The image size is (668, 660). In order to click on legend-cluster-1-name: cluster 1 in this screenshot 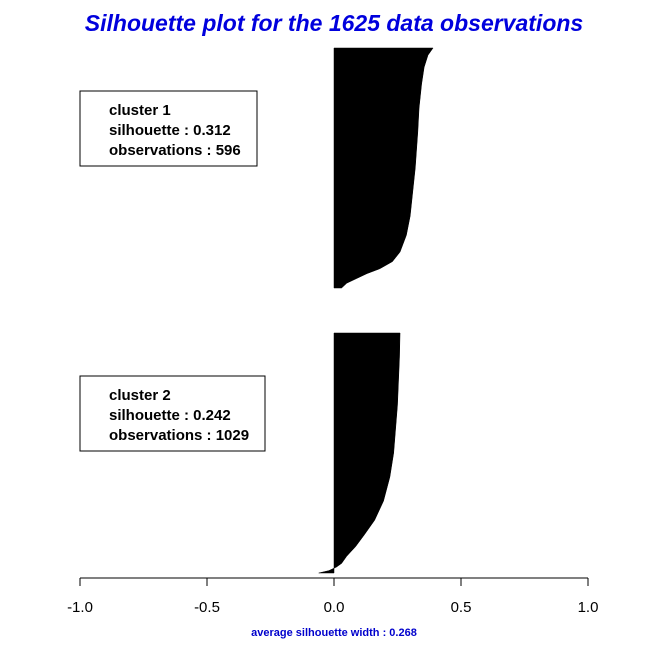, I will do `click(140, 110)`.